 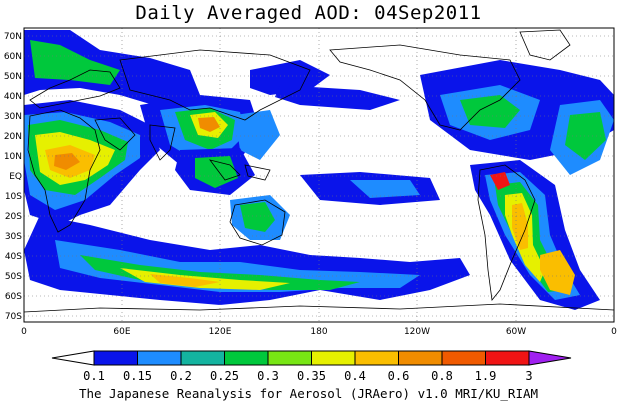 I want to click on lat-label: 30N, so click(x=13, y=117).